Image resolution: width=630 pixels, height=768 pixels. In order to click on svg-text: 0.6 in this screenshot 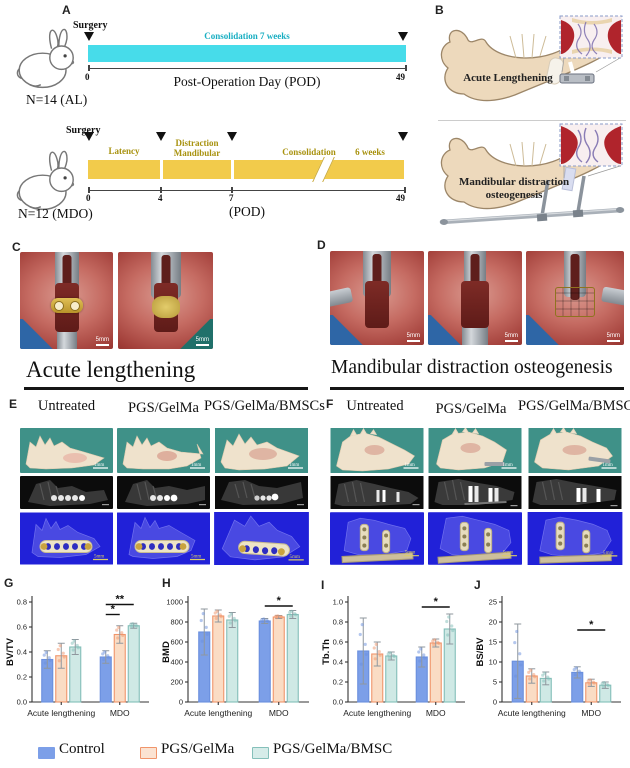, I will do `click(338, 642)`.